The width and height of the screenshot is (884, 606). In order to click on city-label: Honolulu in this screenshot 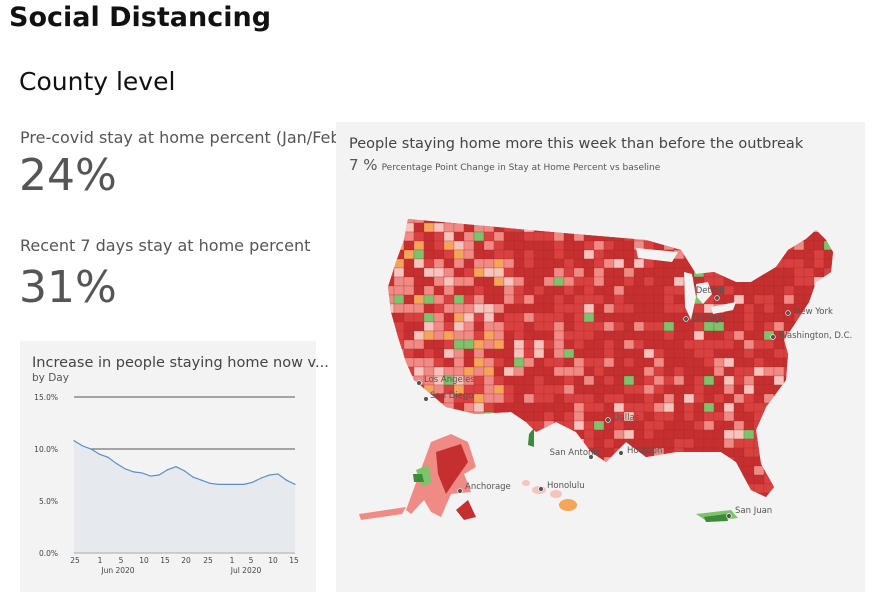, I will do `click(566, 486)`.